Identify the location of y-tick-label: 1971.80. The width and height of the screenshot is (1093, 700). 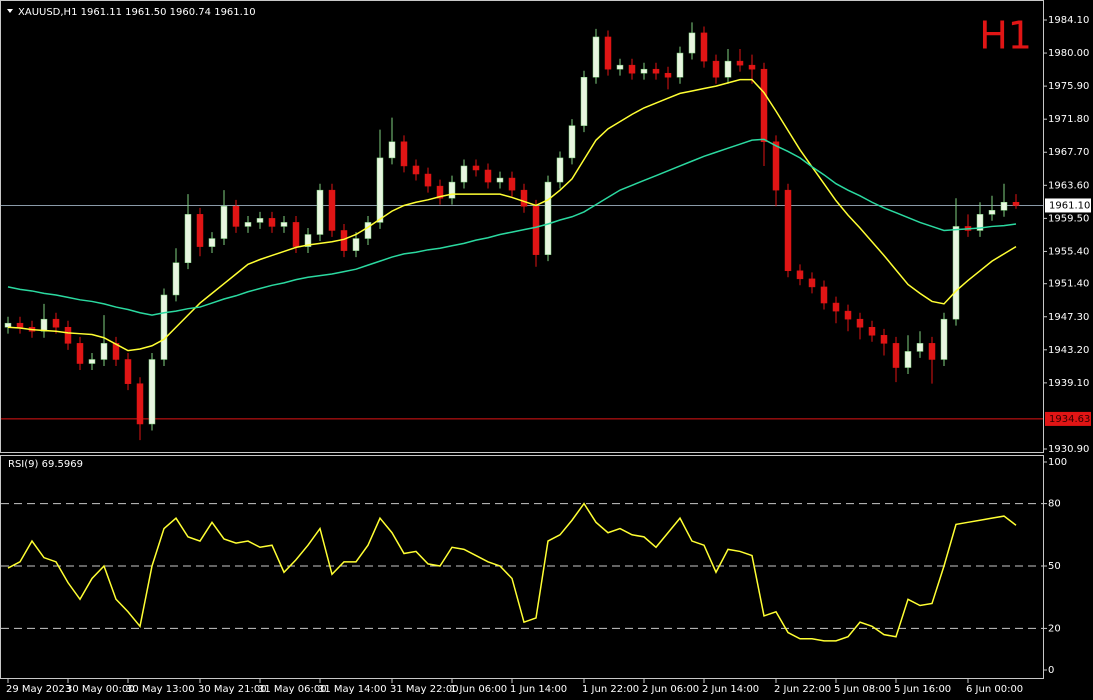
(1068, 119).